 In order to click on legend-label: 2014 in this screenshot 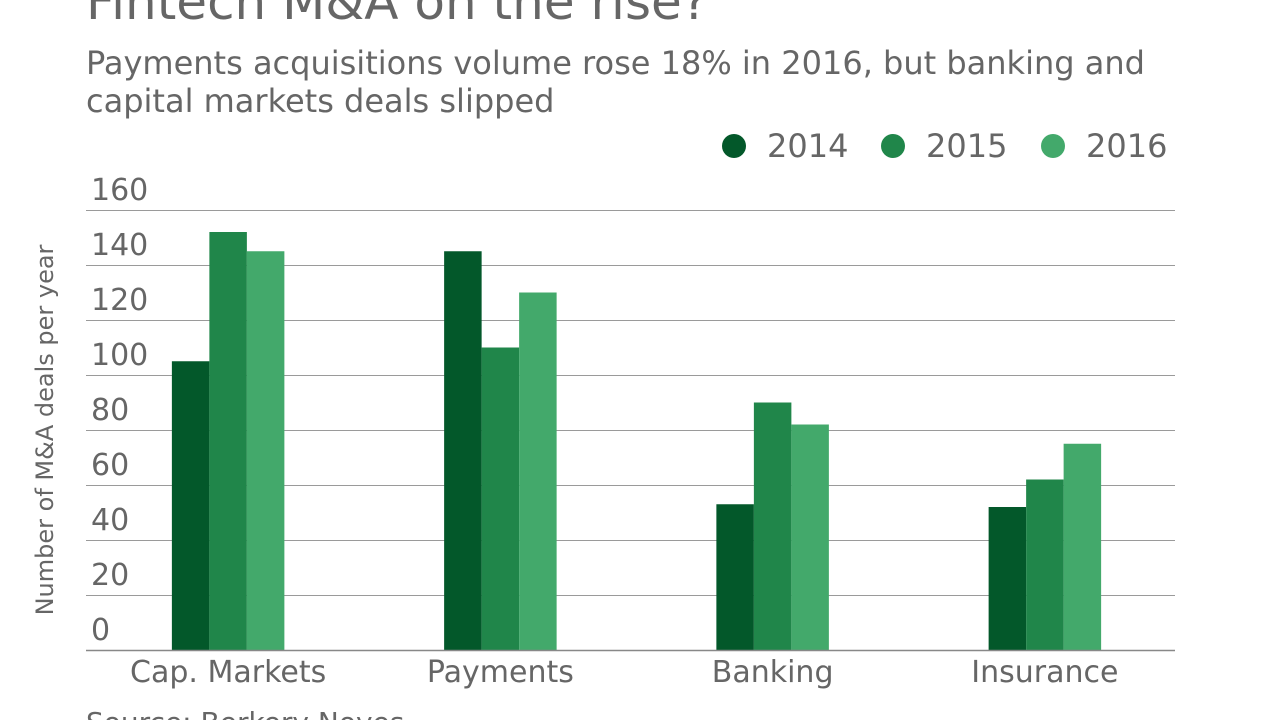, I will do `click(807, 146)`.